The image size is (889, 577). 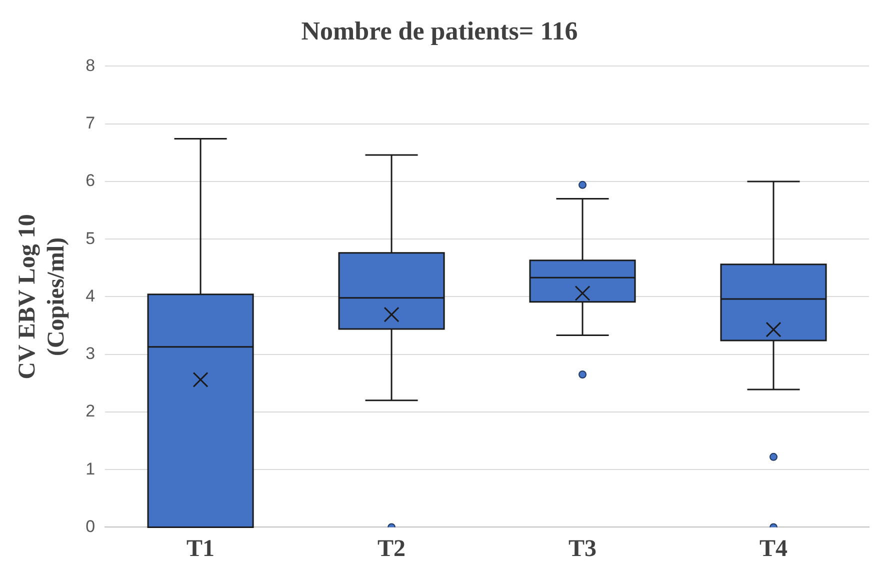 I want to click on x-tick-label: T3, so click(x=582, y=549).